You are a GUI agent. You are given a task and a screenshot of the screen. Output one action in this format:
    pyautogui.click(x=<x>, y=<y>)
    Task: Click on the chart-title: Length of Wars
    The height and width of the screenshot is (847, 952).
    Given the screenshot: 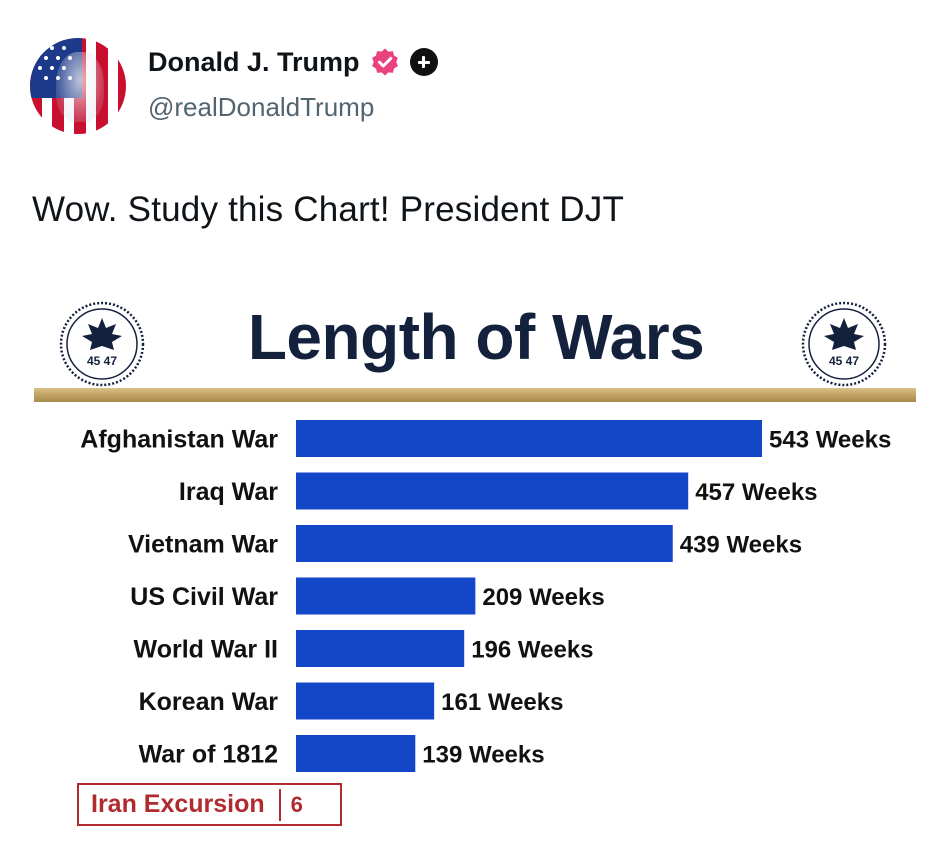 What is the action you would take?
    pyautogui.click(x=476, y=337)
    